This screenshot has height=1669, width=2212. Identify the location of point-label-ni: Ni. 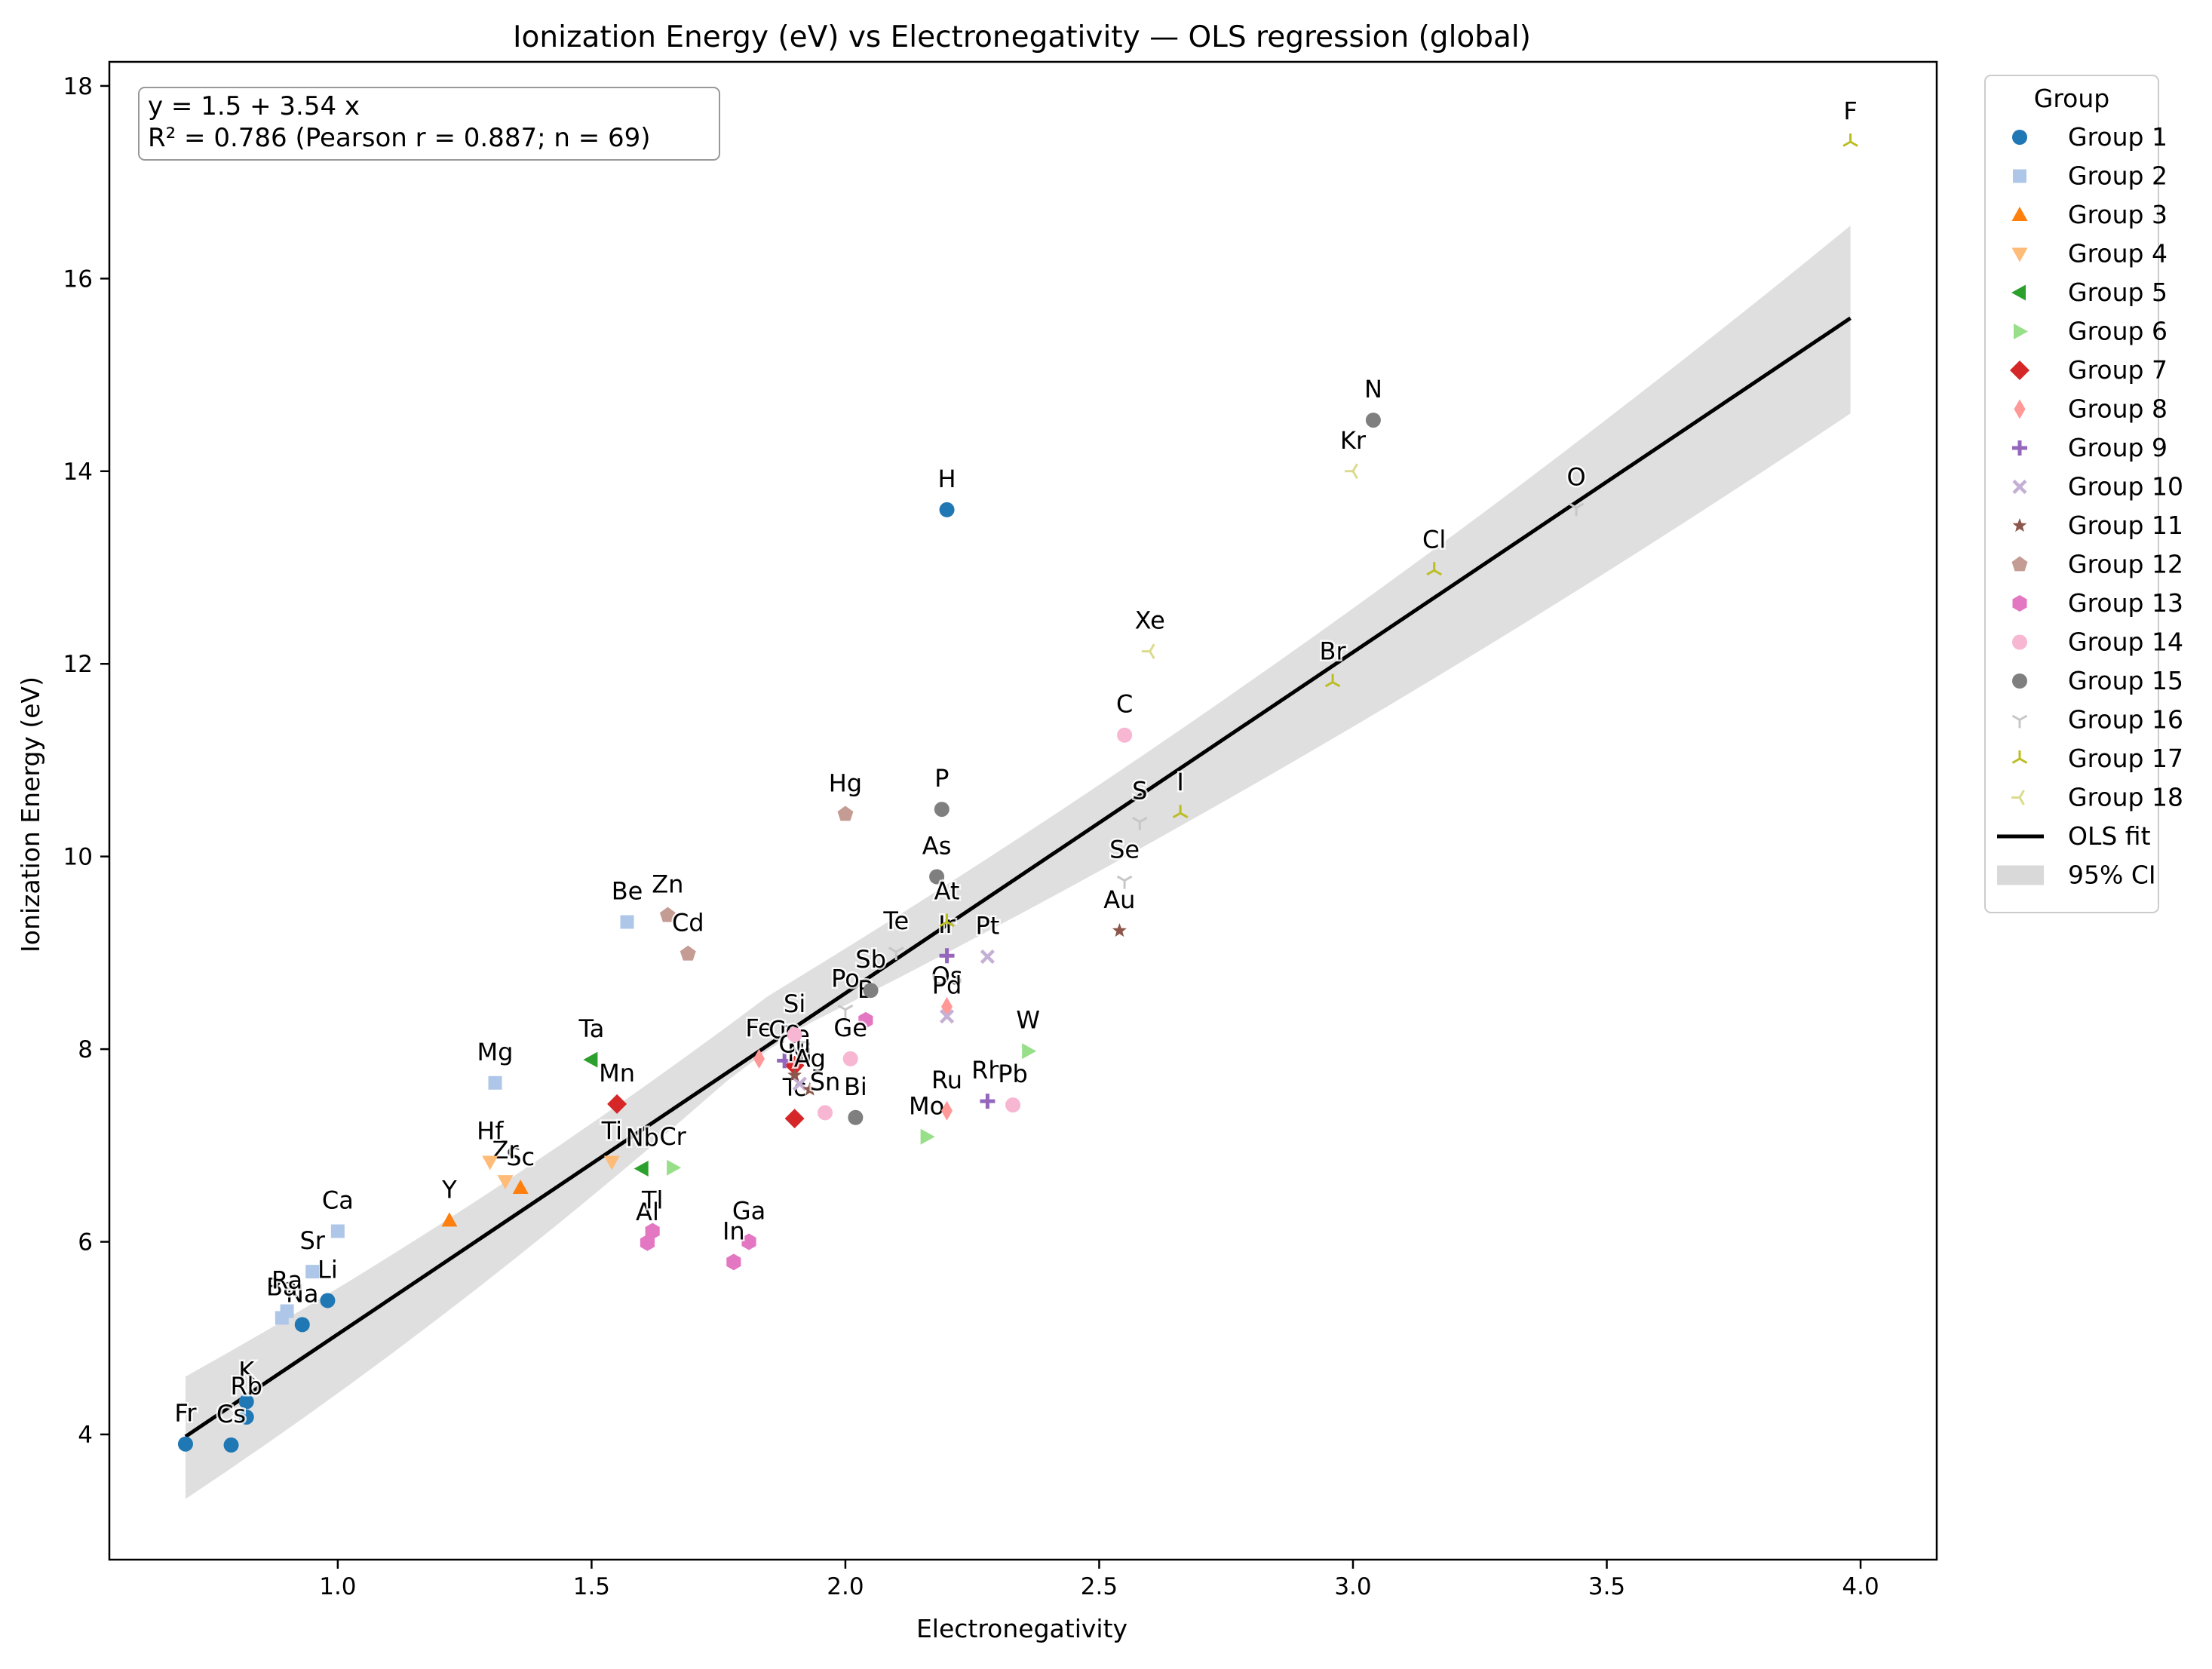
(799, 1053).